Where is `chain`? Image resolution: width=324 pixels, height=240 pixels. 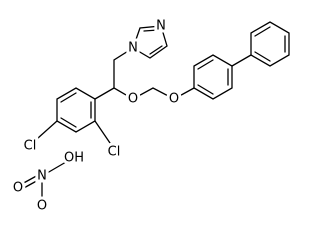
chain is located at coordinates (154, 73).